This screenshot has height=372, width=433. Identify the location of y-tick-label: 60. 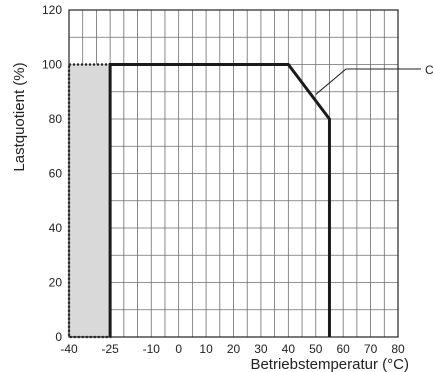
(56, 174).